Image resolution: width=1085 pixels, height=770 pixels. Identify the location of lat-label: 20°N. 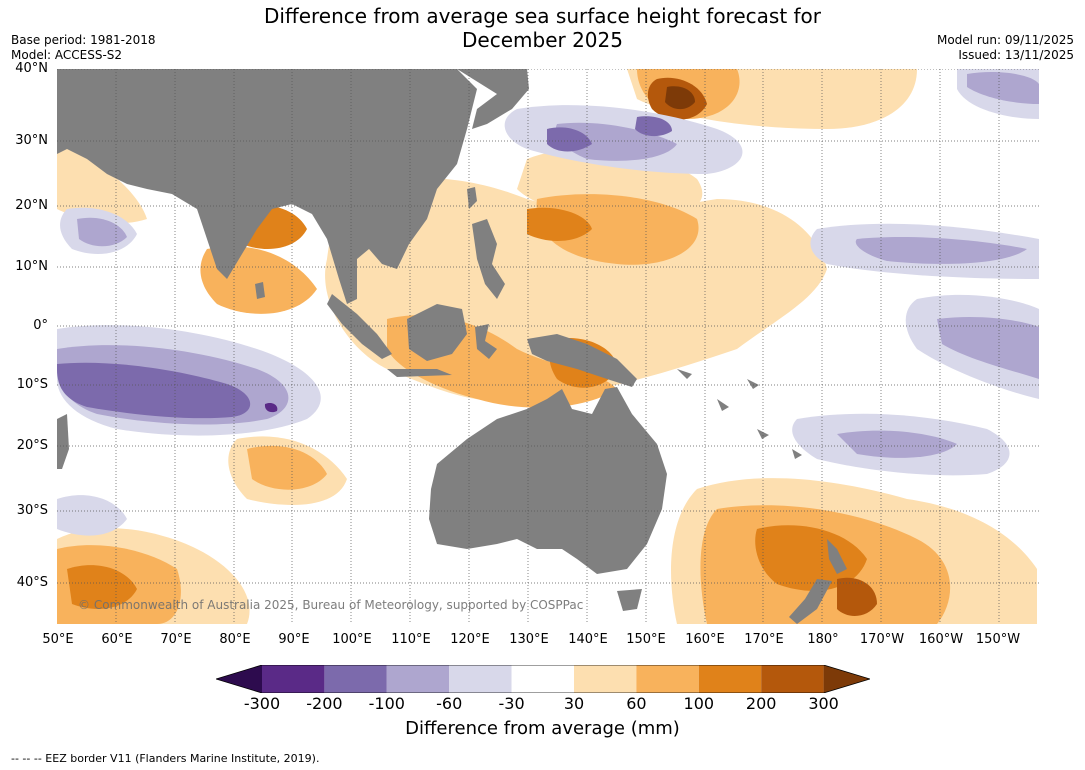
(31, 205).